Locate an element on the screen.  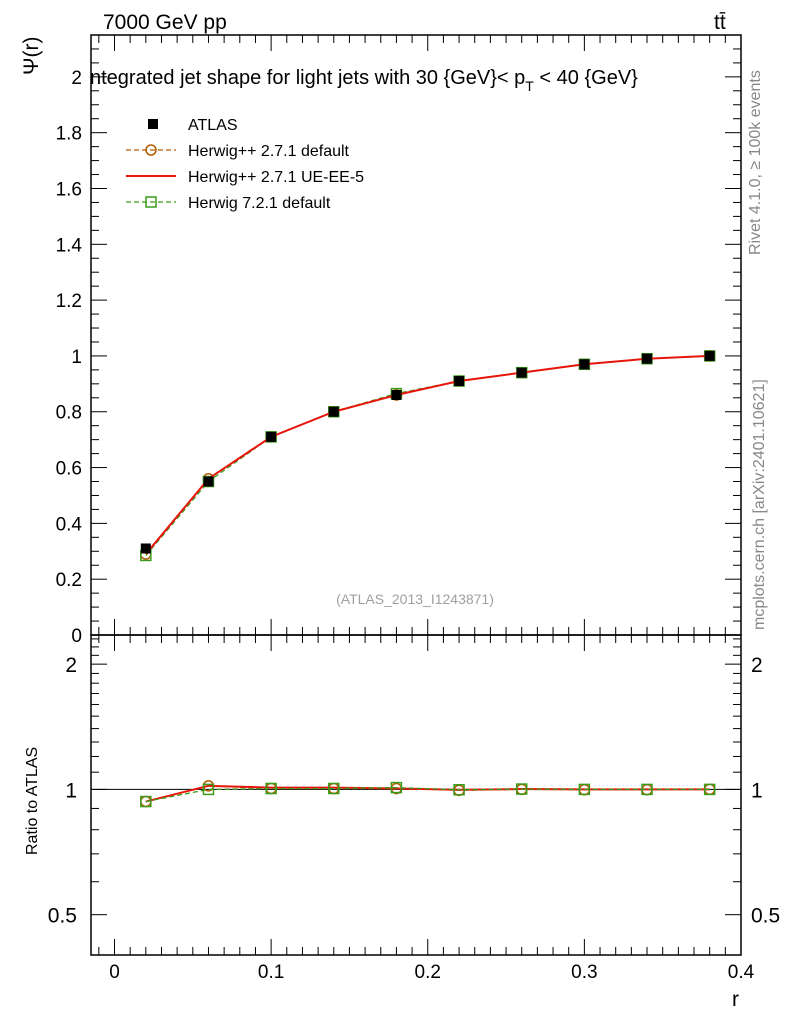
title-subscript: T is located at coordinates (529, 86).